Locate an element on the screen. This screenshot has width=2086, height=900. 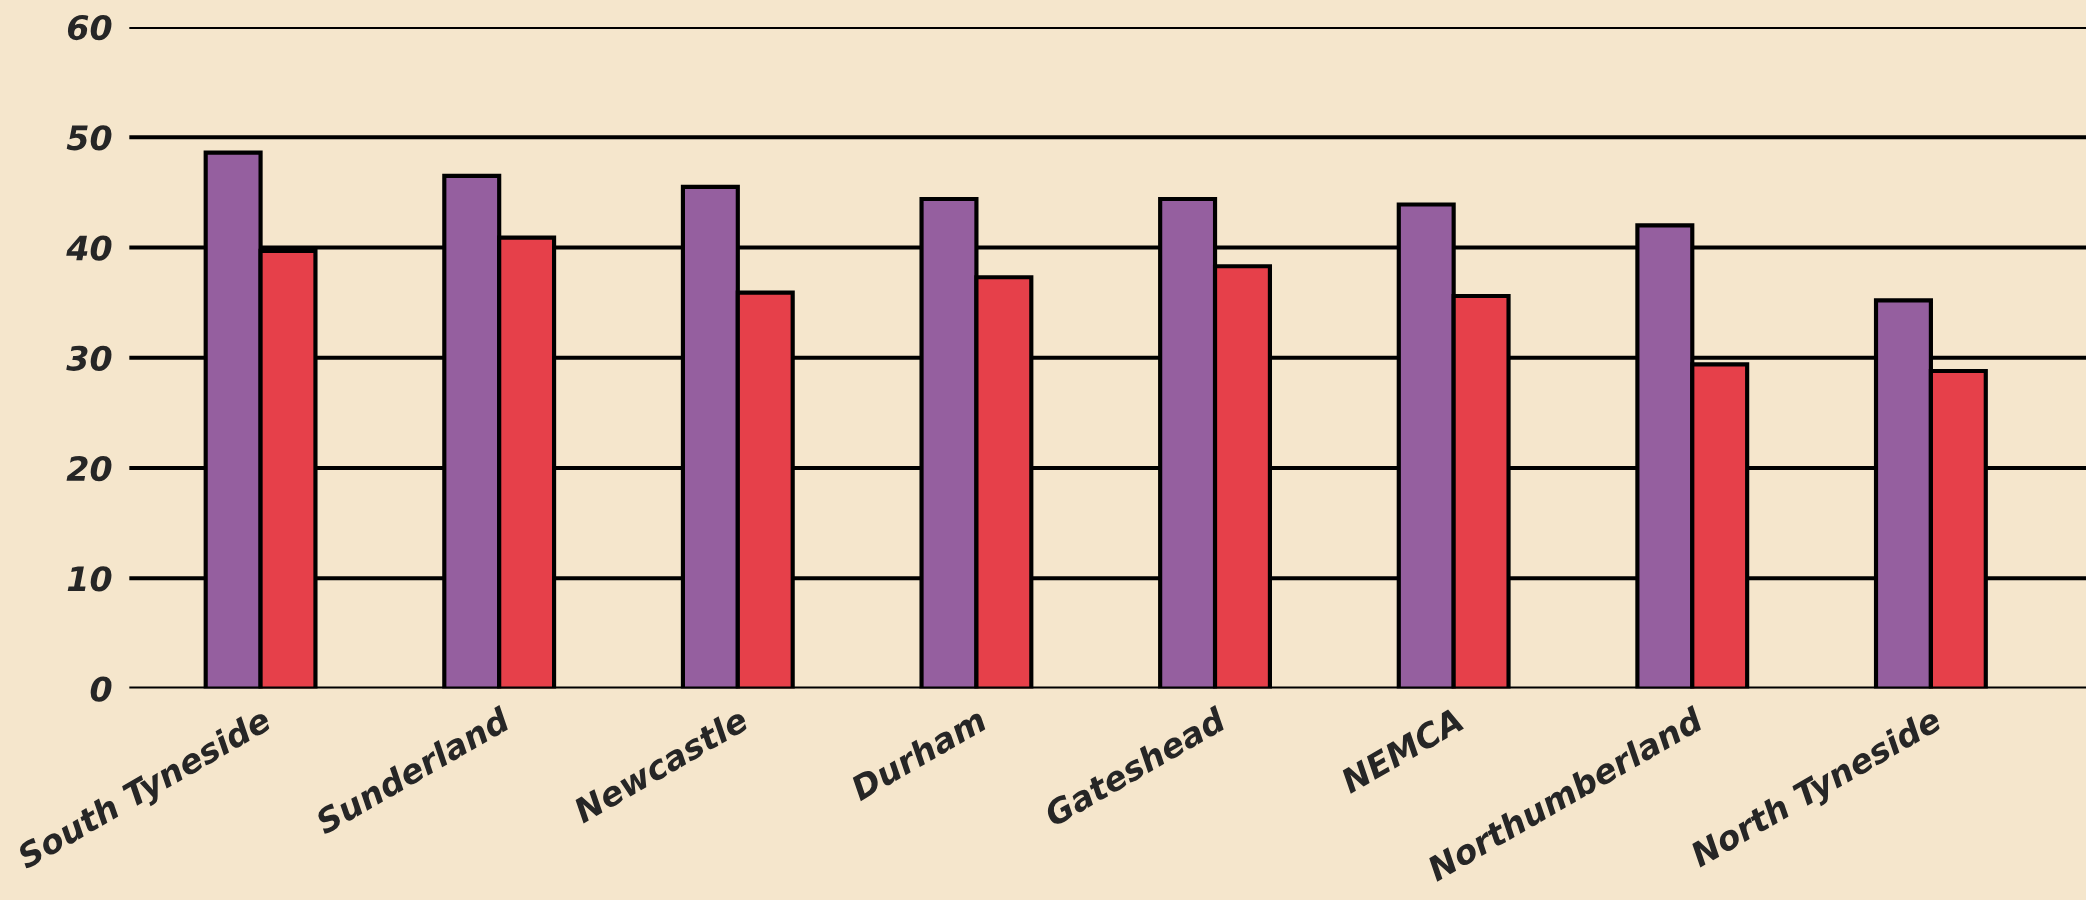
y-tick-label: 60 is located at coordinates (89, 27).